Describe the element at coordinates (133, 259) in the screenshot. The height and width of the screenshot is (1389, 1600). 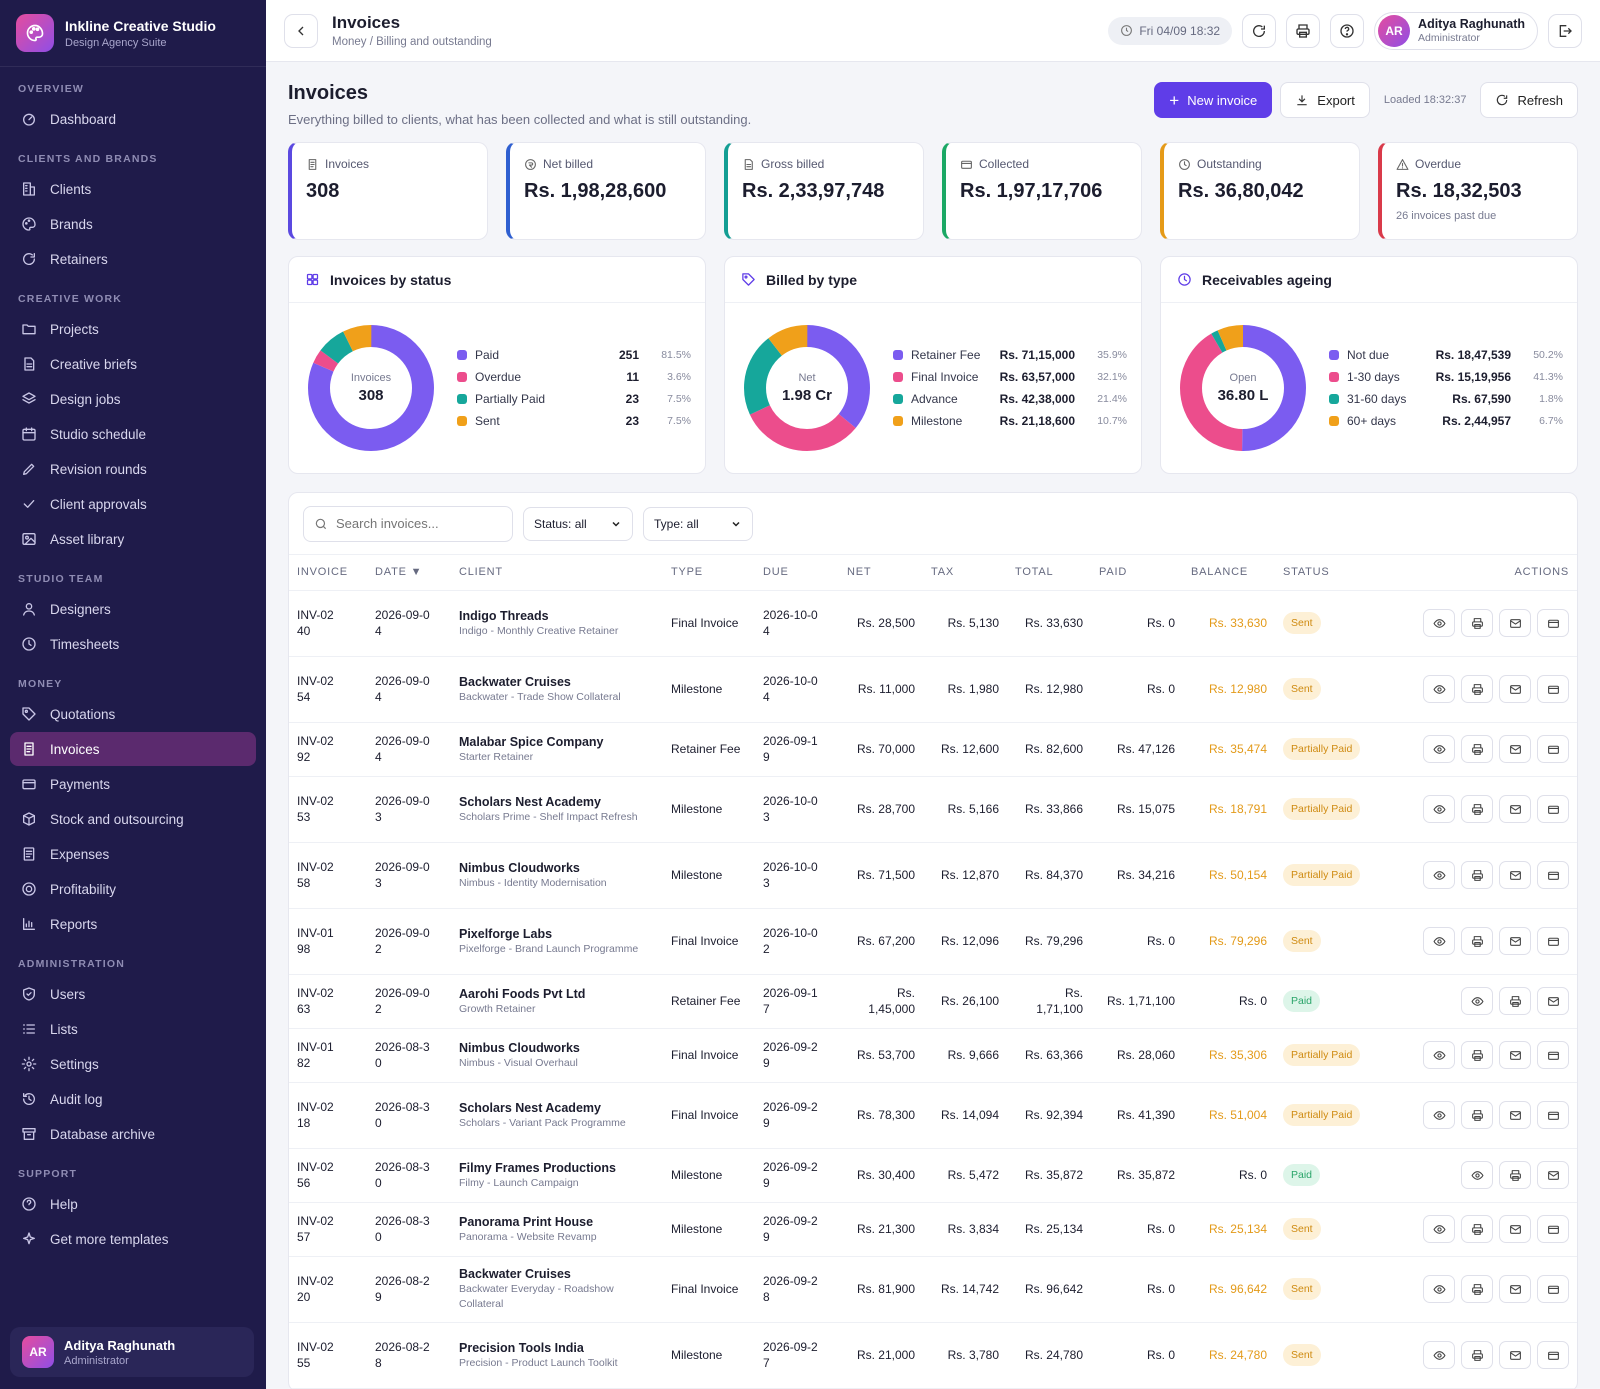
I see `sidebar-item-retainers: Retainers` at that location.